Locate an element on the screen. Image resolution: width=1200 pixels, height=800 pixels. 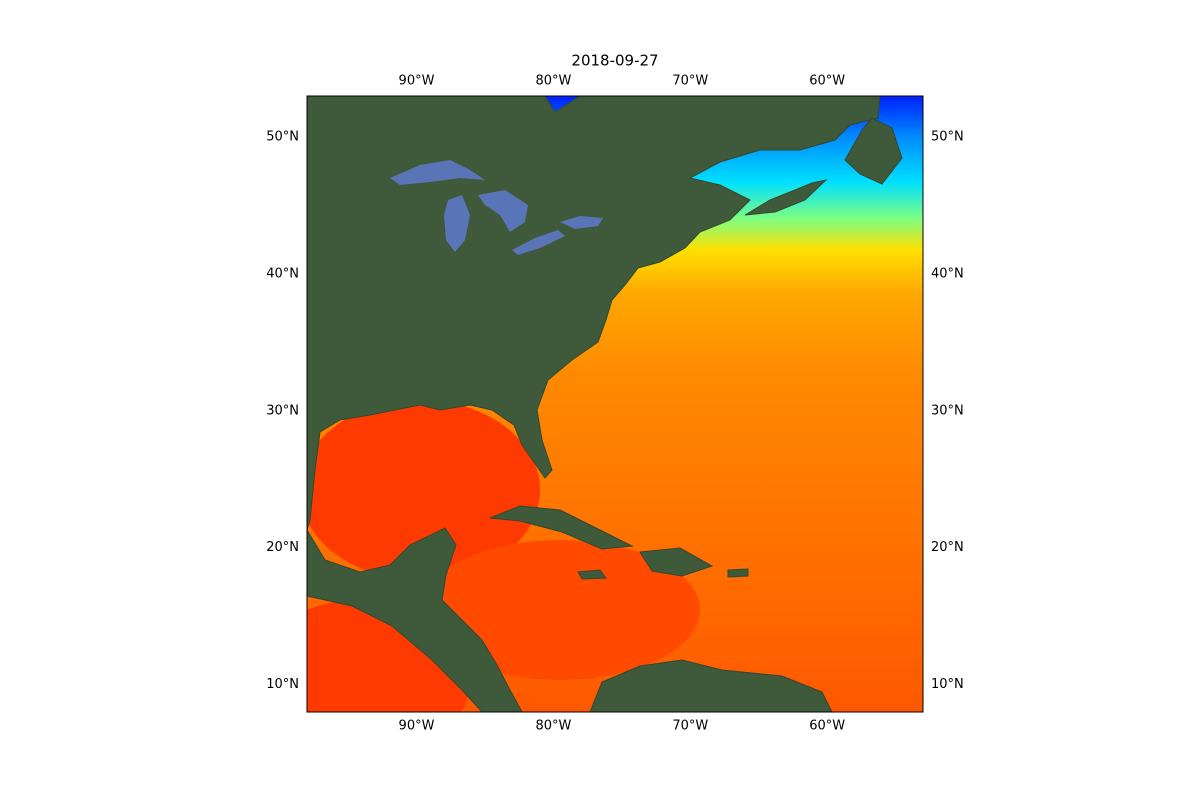
x-tick-label-bottom: 90°W is located at coordinates (417, 726).